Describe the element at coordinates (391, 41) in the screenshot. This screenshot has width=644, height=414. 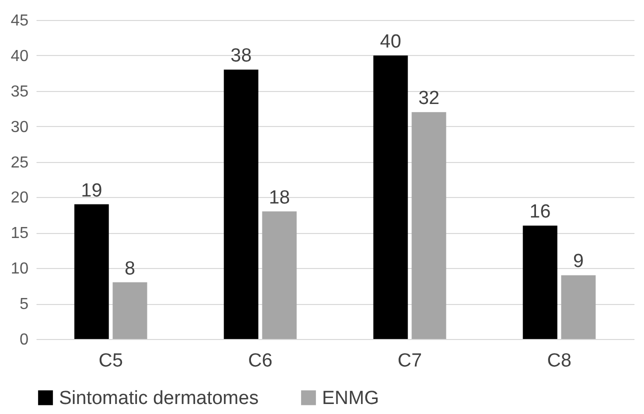
I see `data-label: 40` at that location.